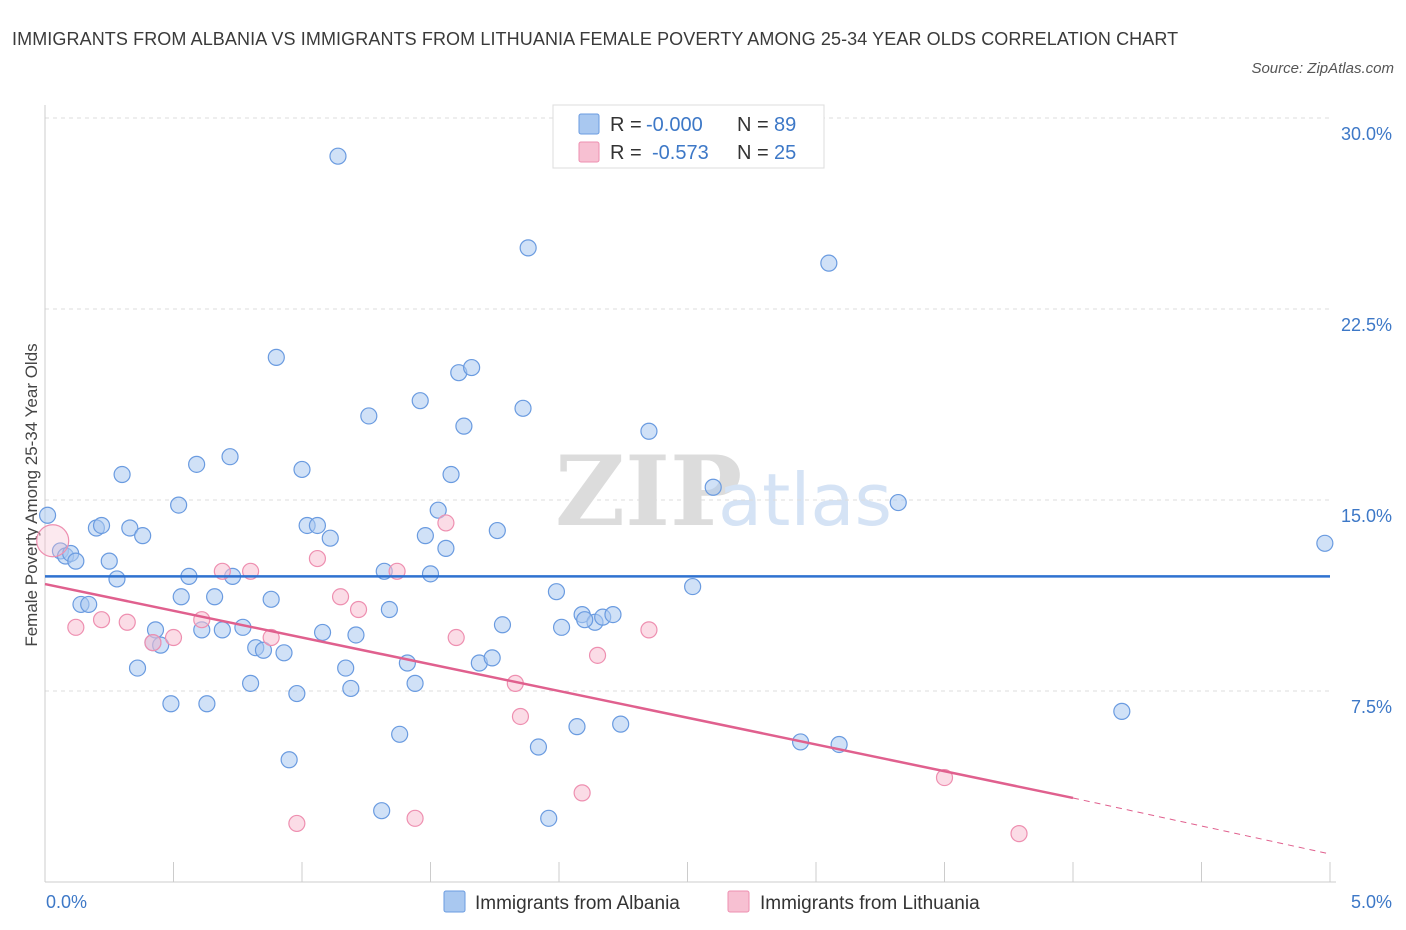 This screenshot has width=1406, height=930. Describe the element at coordinates (785, 153) in the screenshot. I see `lithuania-n-value: 25` at that location.